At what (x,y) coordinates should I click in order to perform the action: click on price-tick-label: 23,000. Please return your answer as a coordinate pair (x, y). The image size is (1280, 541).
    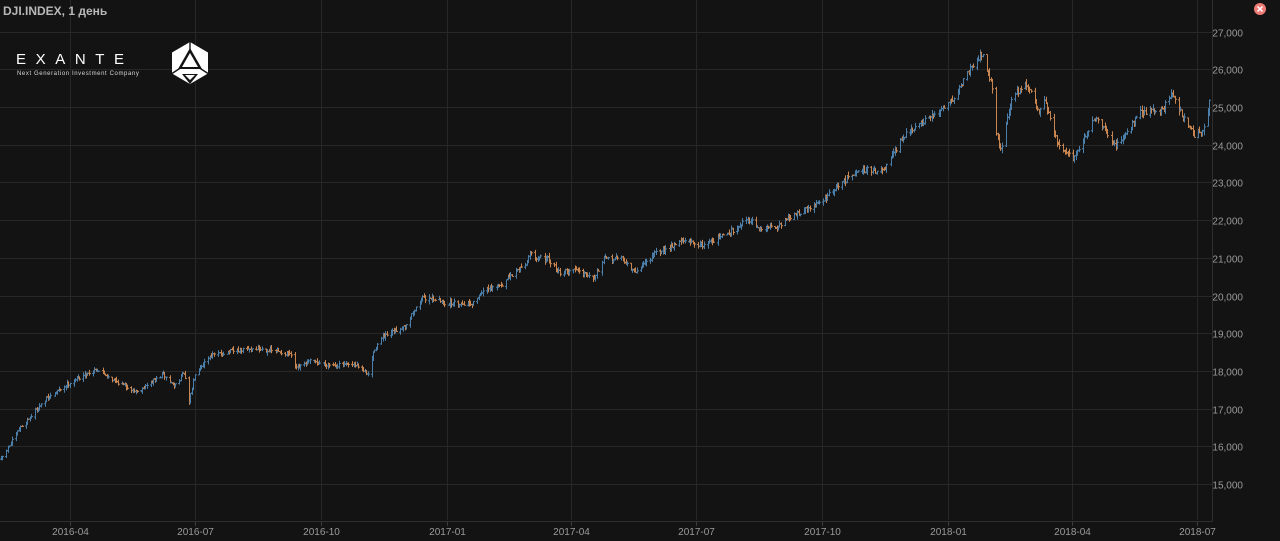
    Looking at the image, I should click on (1227, 184).